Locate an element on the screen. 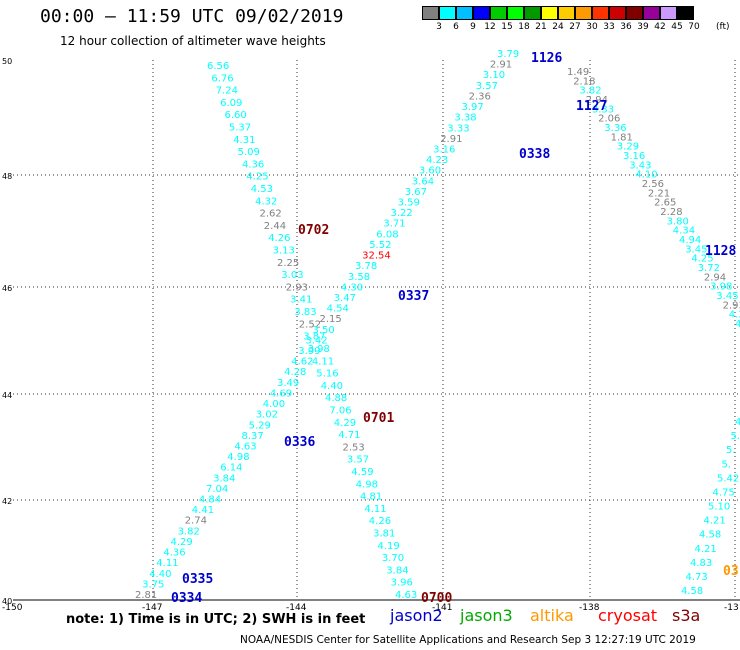 This screenshot has height=650, width=740. wave-height-value: 3.02 is located at coordinates (267, 415).